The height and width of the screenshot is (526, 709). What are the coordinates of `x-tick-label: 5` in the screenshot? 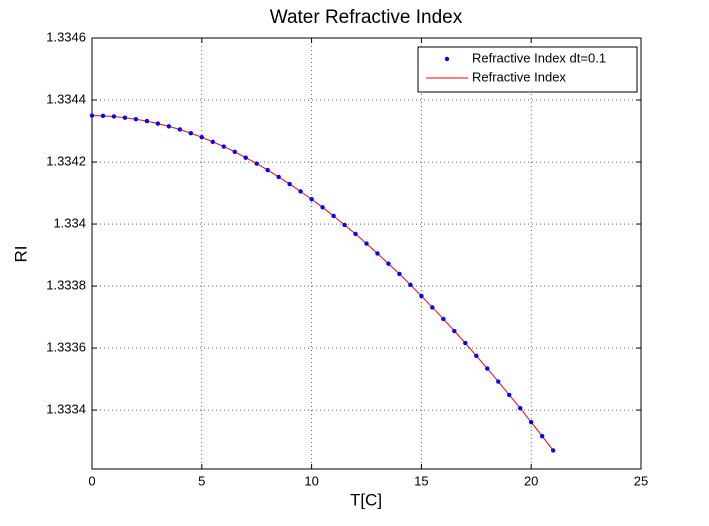 It's located at (201, 480).